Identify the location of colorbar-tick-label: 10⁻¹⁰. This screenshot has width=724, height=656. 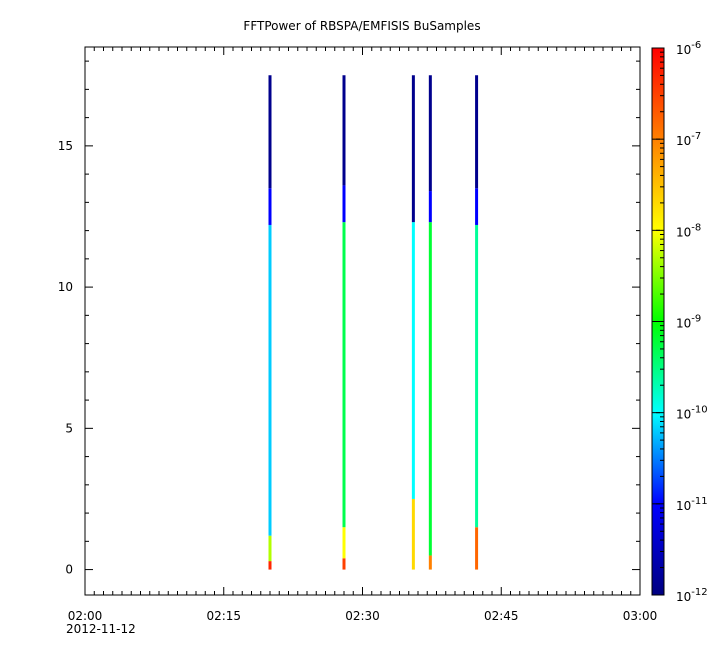
(692, 413).